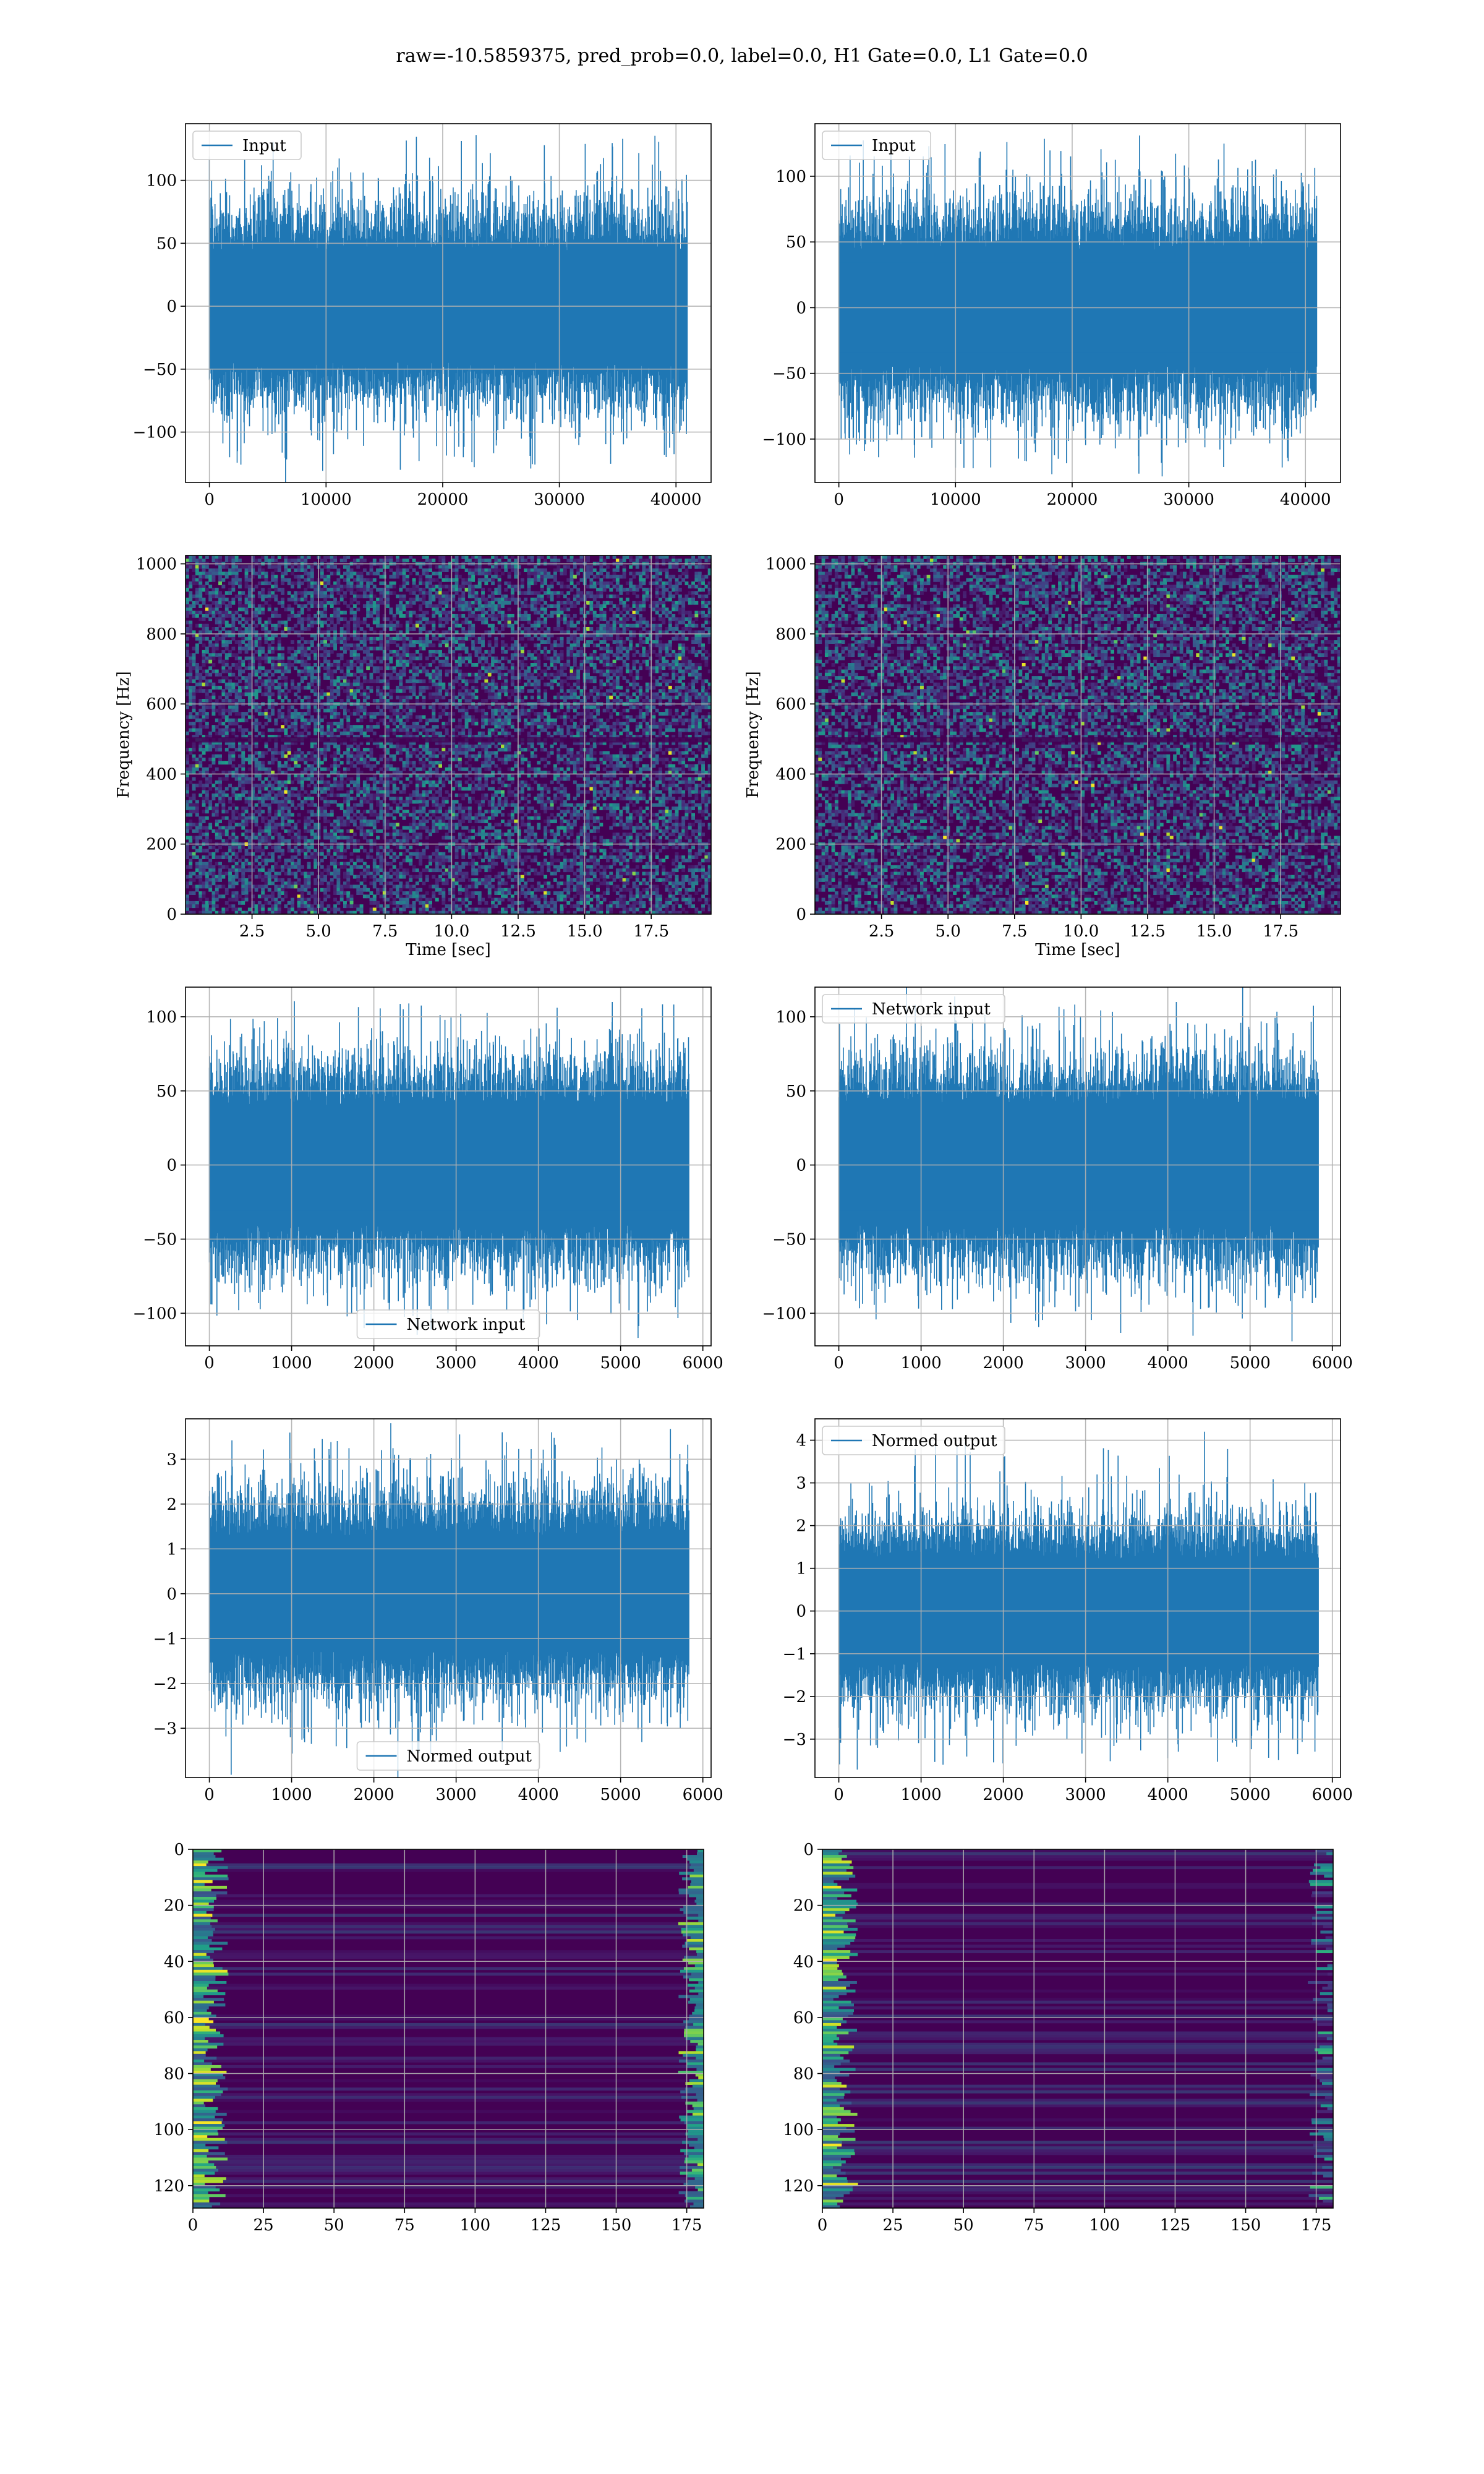  What do you see at coordinates (1072, 499) in the screenshot?
I see `x-tick-label: 20000` at bounding box center [1072, 499].